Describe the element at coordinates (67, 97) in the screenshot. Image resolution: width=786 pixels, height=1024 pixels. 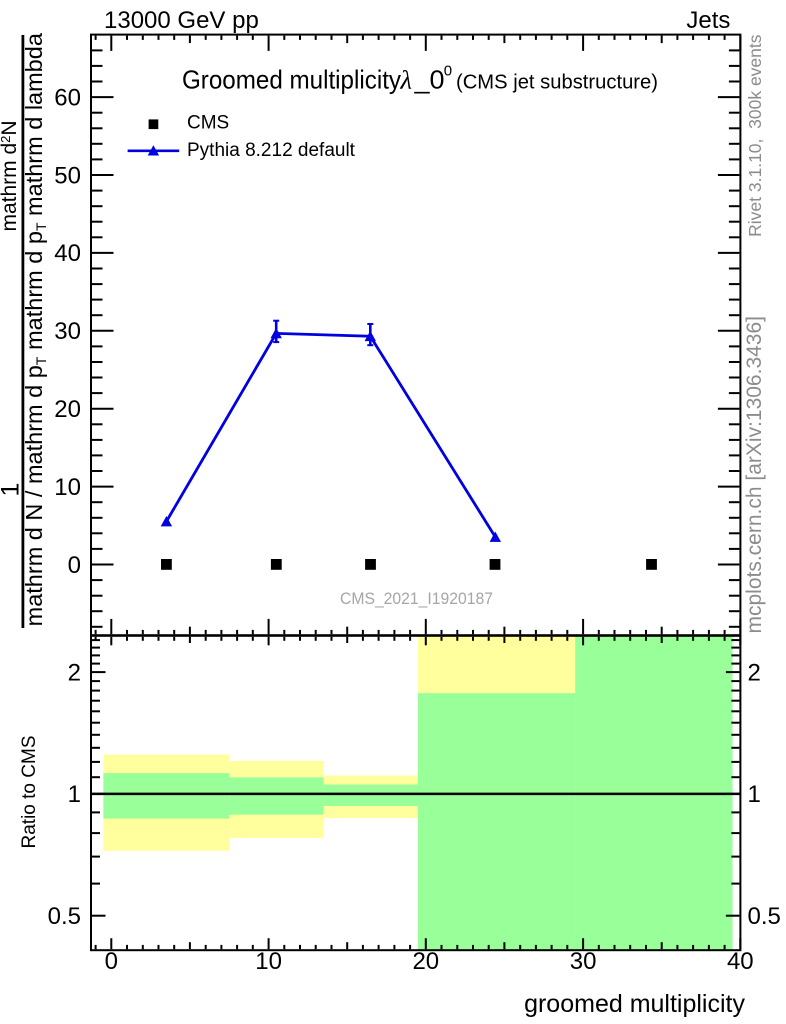
I see `svg-text: 60` at that location.